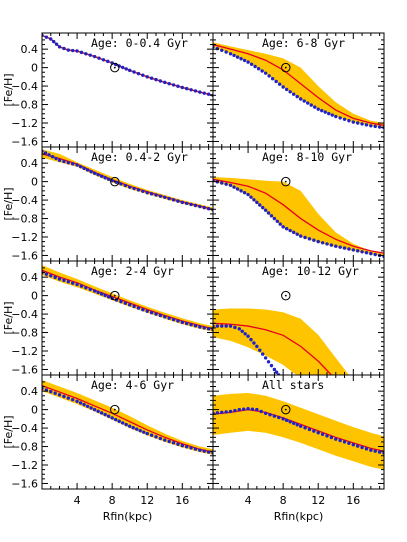 The image size is (407, 542). I want to click on y-tick-label: −0.4, so click(24, 200).